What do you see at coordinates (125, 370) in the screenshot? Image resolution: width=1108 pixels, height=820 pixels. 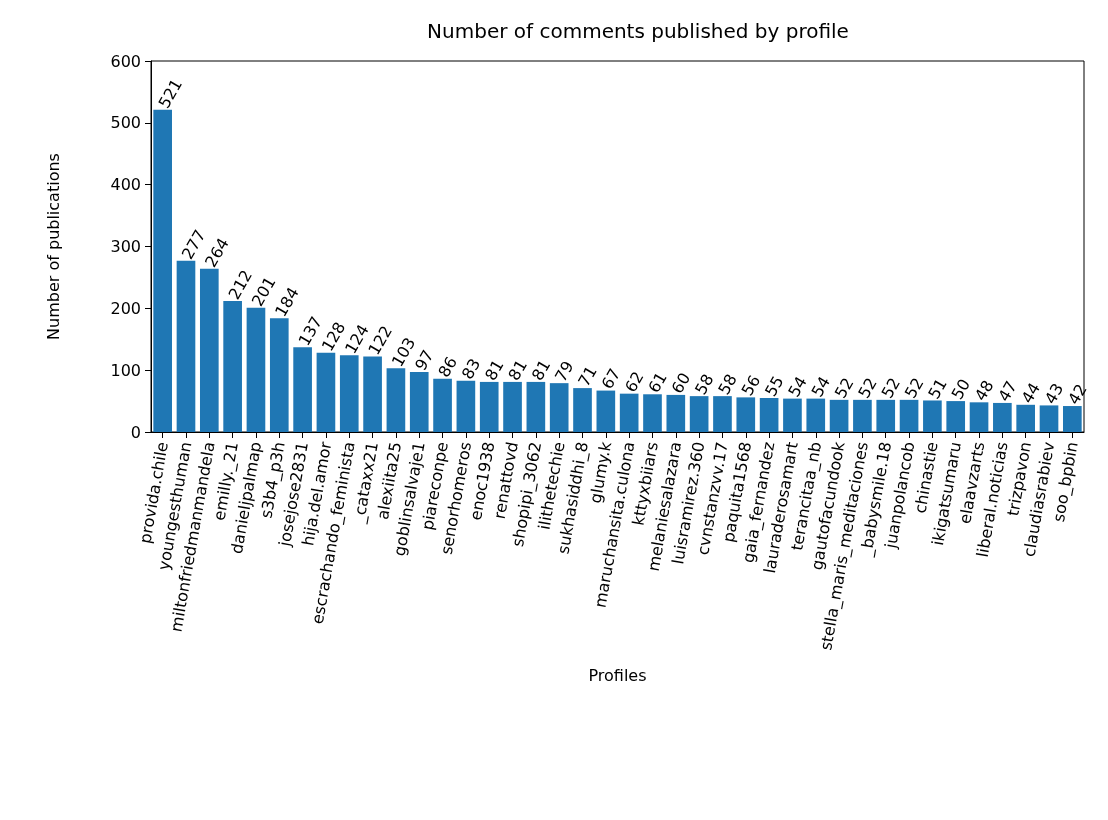 I see `y-tick-label: 100` at bounding box center [125, 370].